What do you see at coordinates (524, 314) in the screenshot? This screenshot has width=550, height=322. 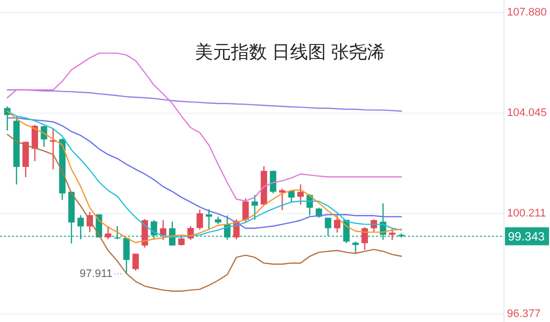 I see `y-tick-label: 96.377` at bounding box center [524, 314].